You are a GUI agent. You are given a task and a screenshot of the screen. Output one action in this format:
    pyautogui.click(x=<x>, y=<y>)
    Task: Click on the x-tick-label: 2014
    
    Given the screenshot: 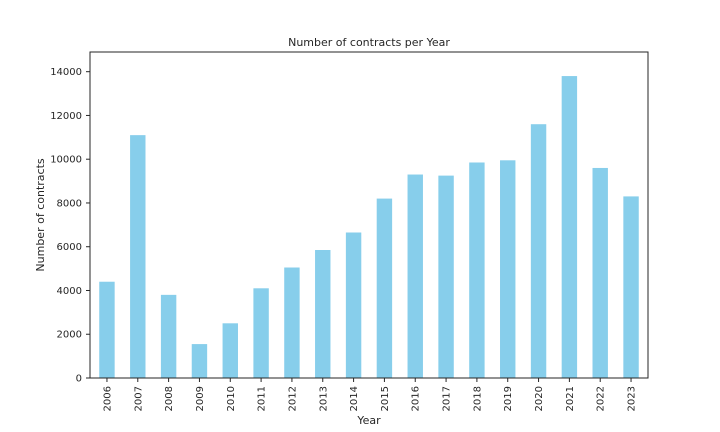 What is the action you would take?
    pyautogui.click(x=354, y=398)
    